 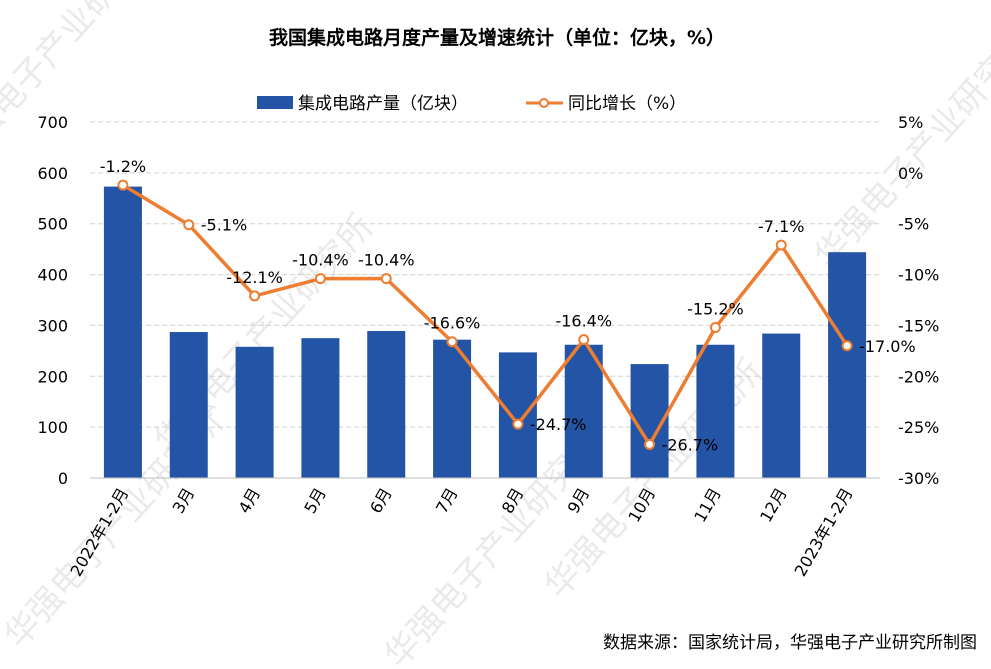 What do you see at coordinates (254, 277) in the screenshot?
I see `line-data-label: -12.1%` at bounding box center [254, 277].